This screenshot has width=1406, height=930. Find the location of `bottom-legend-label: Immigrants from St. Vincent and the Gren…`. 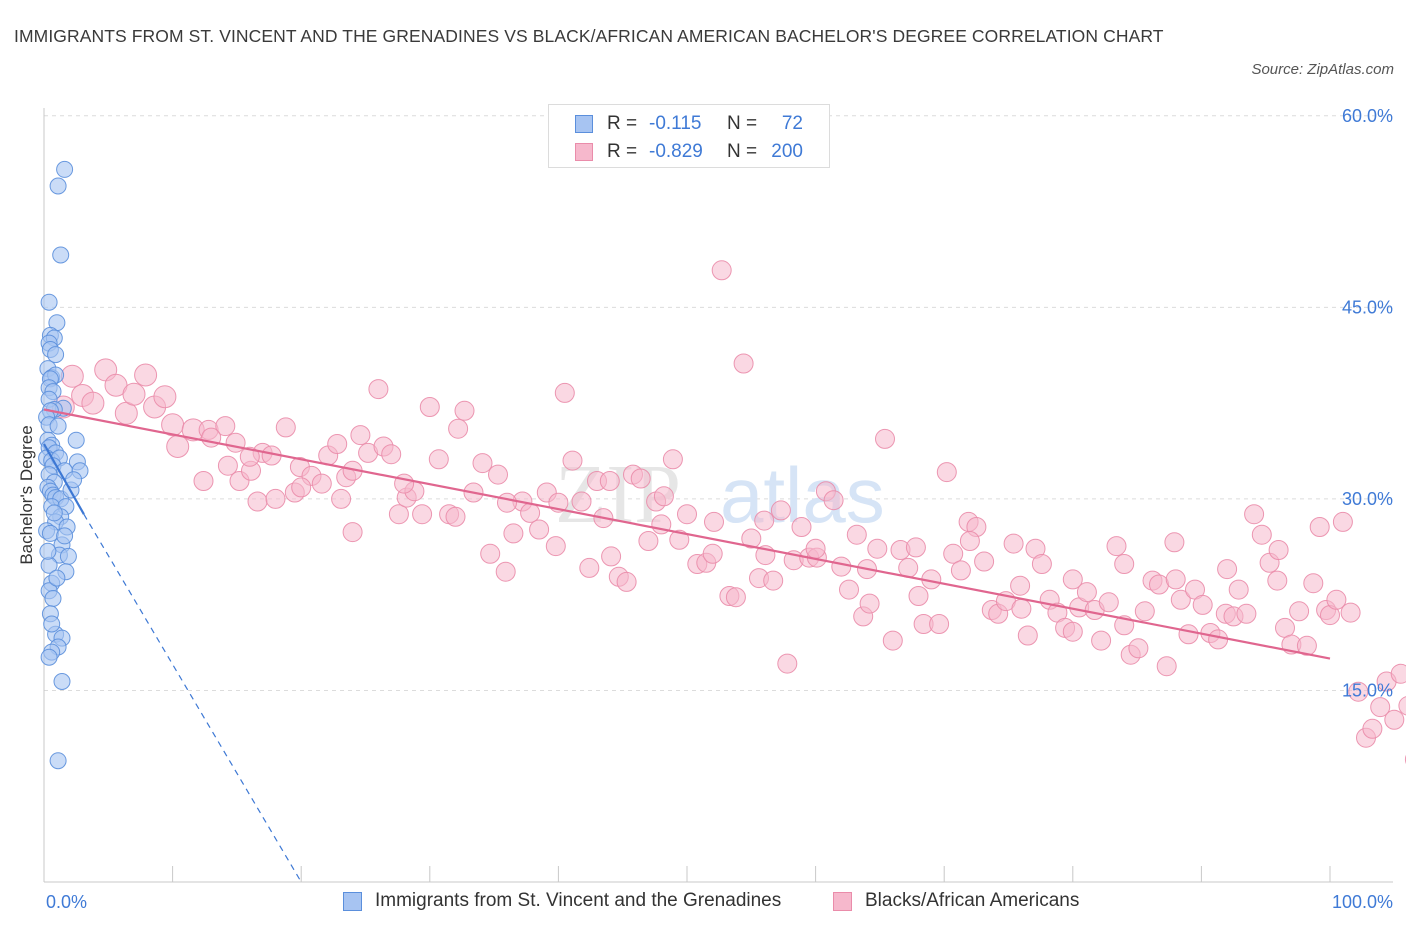

bottom-legend-label: Immigrants from St. Vincent and the Gren… is located at coordinates (578, 900).